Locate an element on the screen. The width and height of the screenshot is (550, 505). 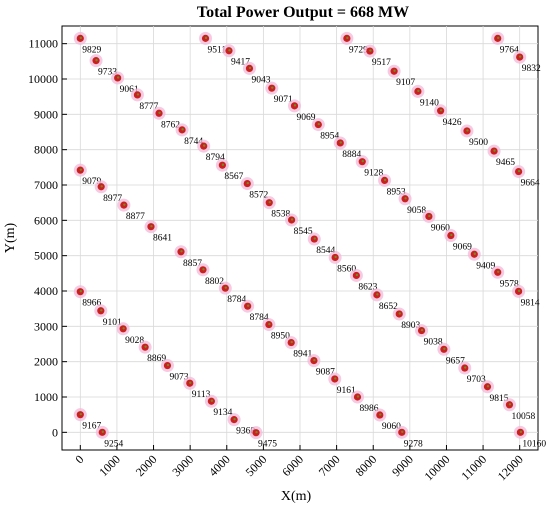
turbine-power-label: 9729 is located at coordinates (358, 50).